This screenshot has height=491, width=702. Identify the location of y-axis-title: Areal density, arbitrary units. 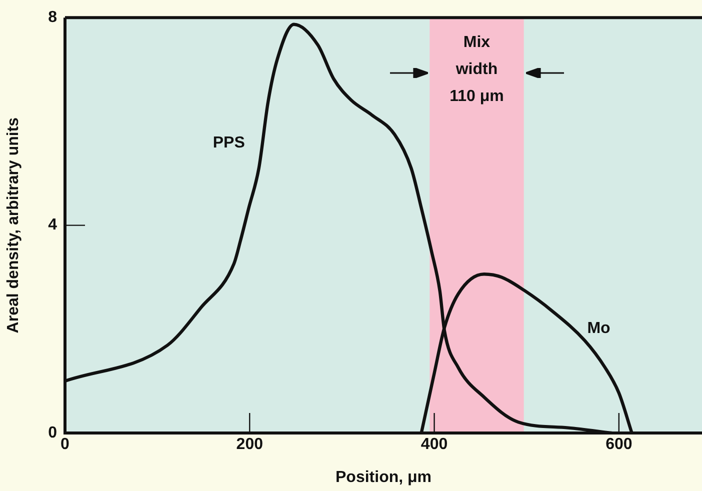
(13, 225).